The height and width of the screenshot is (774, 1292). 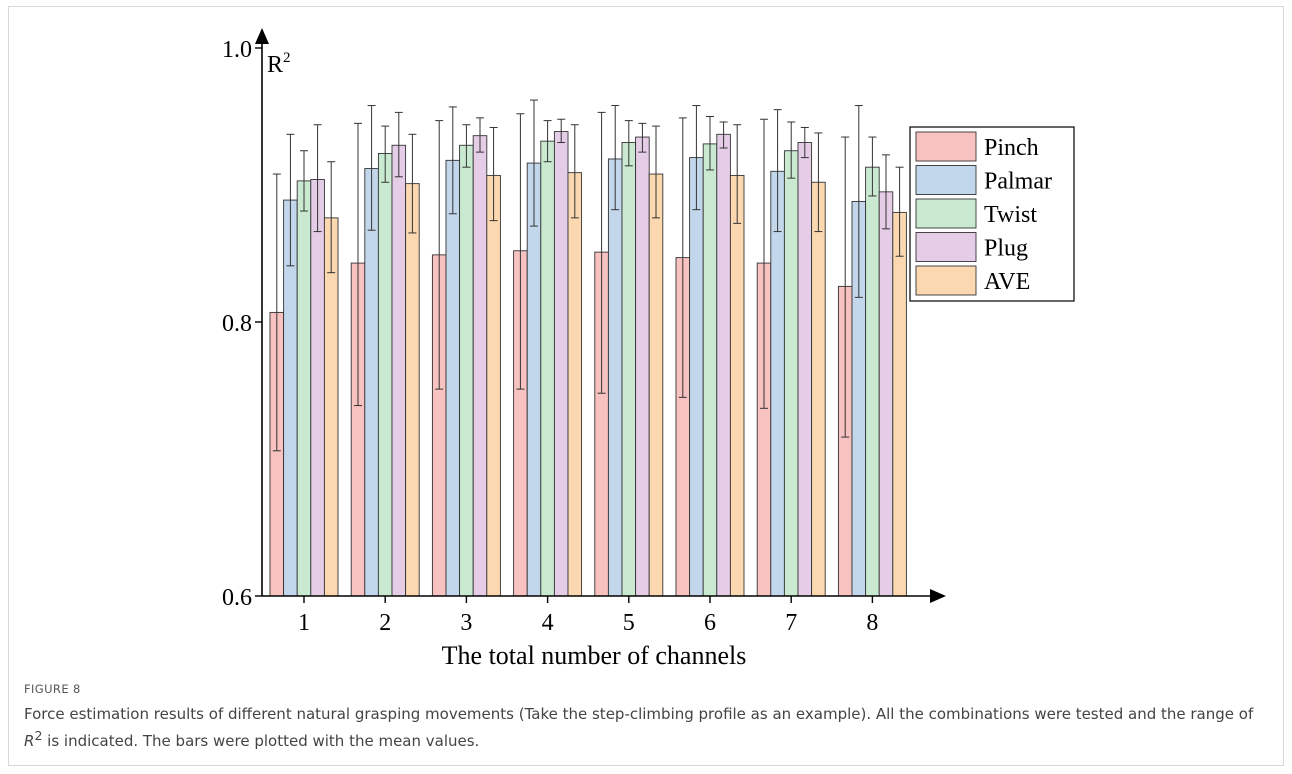 What do you see at coordinates (237, 324) in the screenshot?
I see `y-tick-label-0.8: 0.8` at bounding box center [237, 324].